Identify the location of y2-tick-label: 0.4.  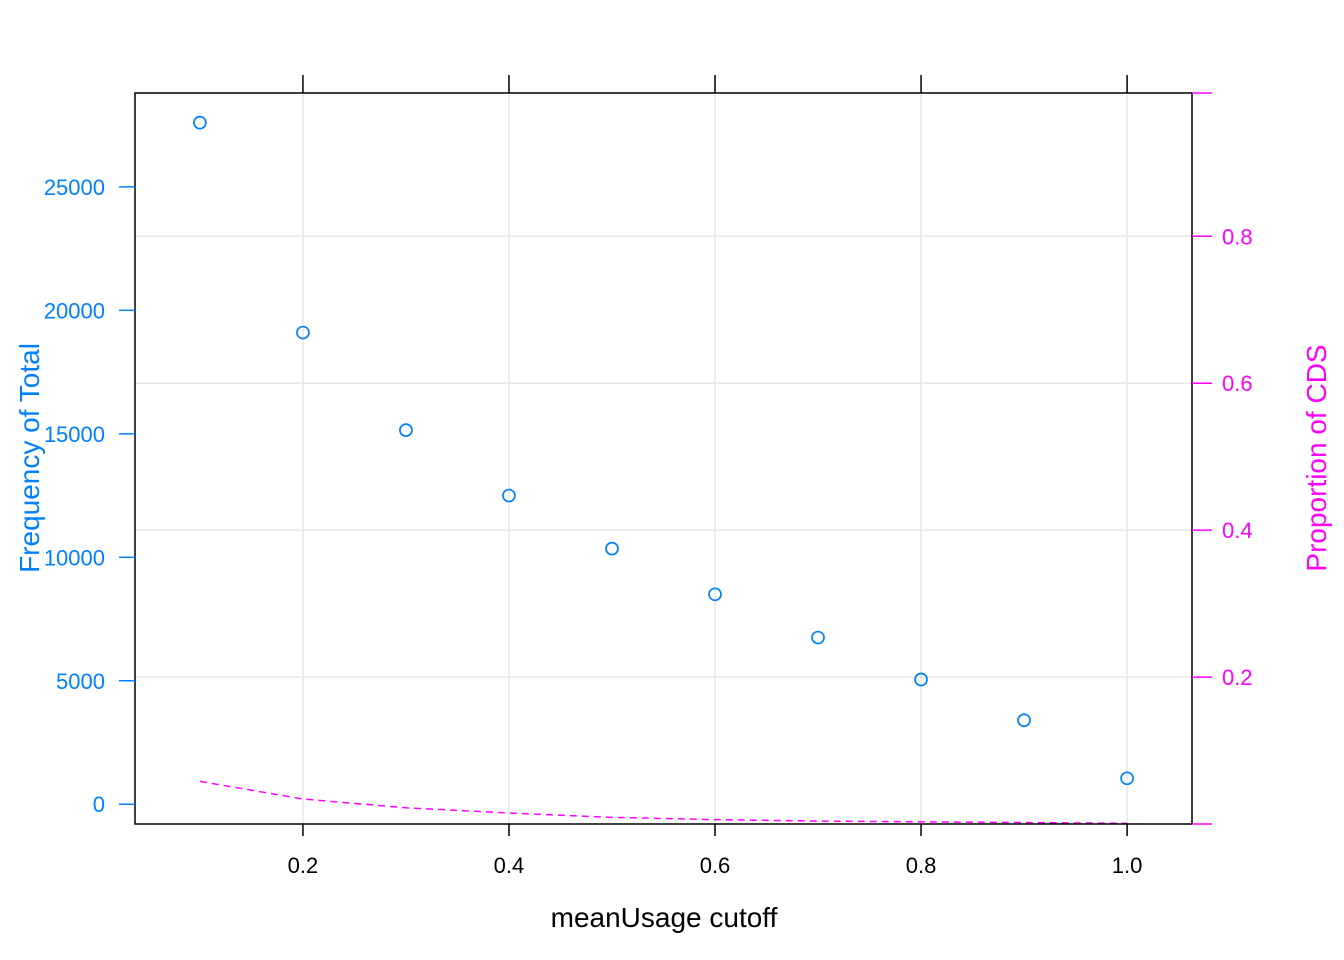
(1237, 530).